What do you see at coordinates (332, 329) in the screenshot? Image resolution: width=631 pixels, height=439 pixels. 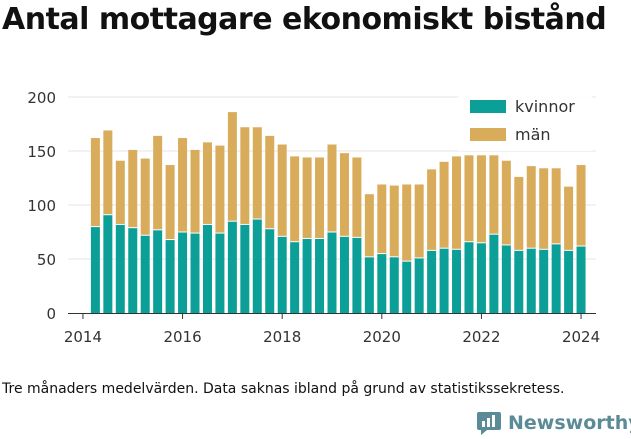 I see `x-axis-ticks: 2014 2016 2018 2020 2022 2024` at bounding box center [332, 329].